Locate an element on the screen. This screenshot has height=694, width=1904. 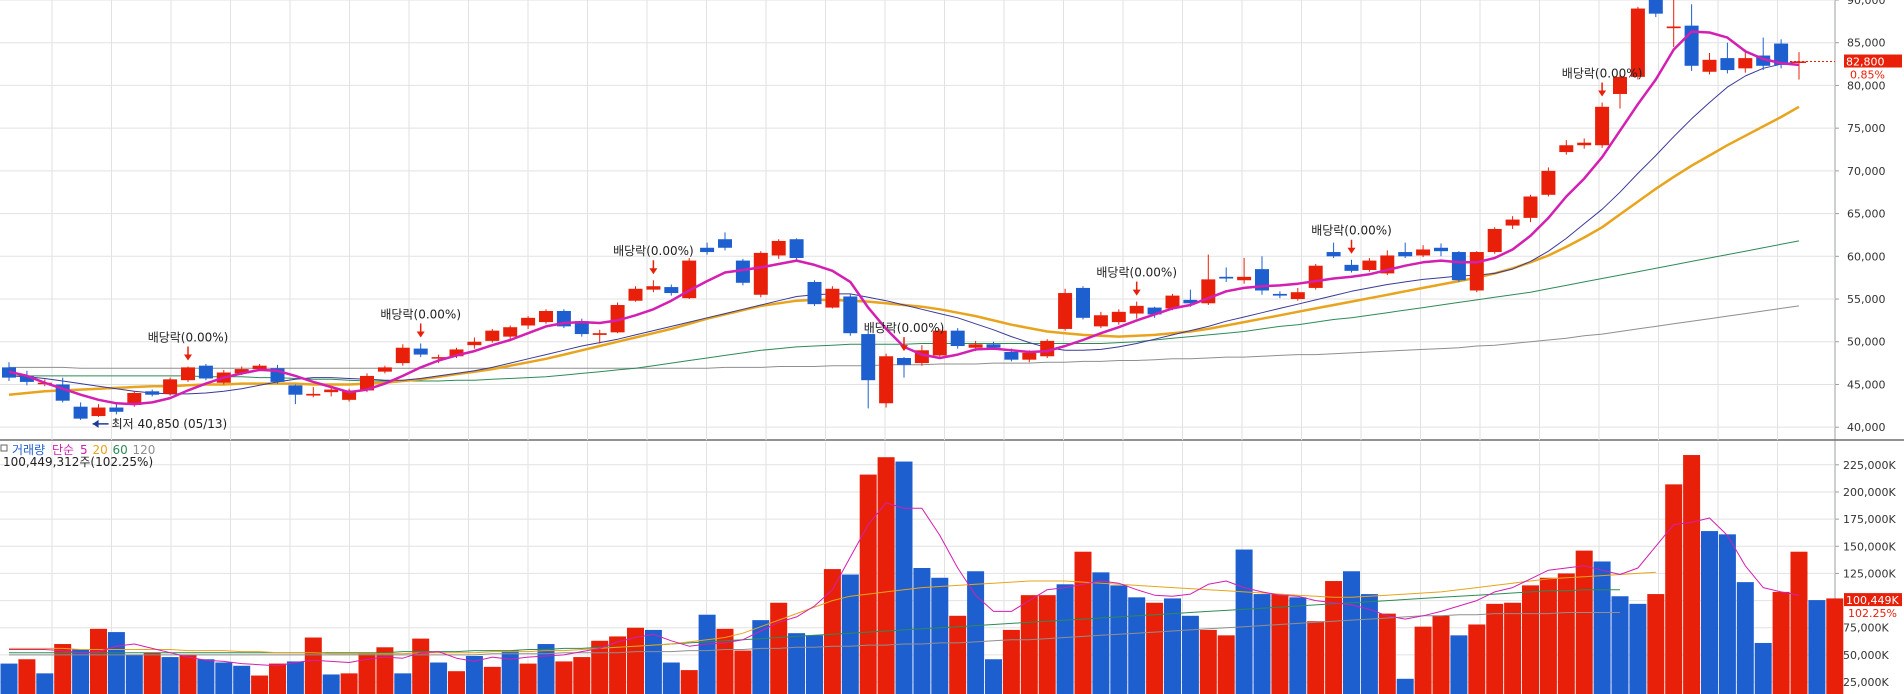
y-tick-label: 150,000K is located at coordinates (1869, 546).